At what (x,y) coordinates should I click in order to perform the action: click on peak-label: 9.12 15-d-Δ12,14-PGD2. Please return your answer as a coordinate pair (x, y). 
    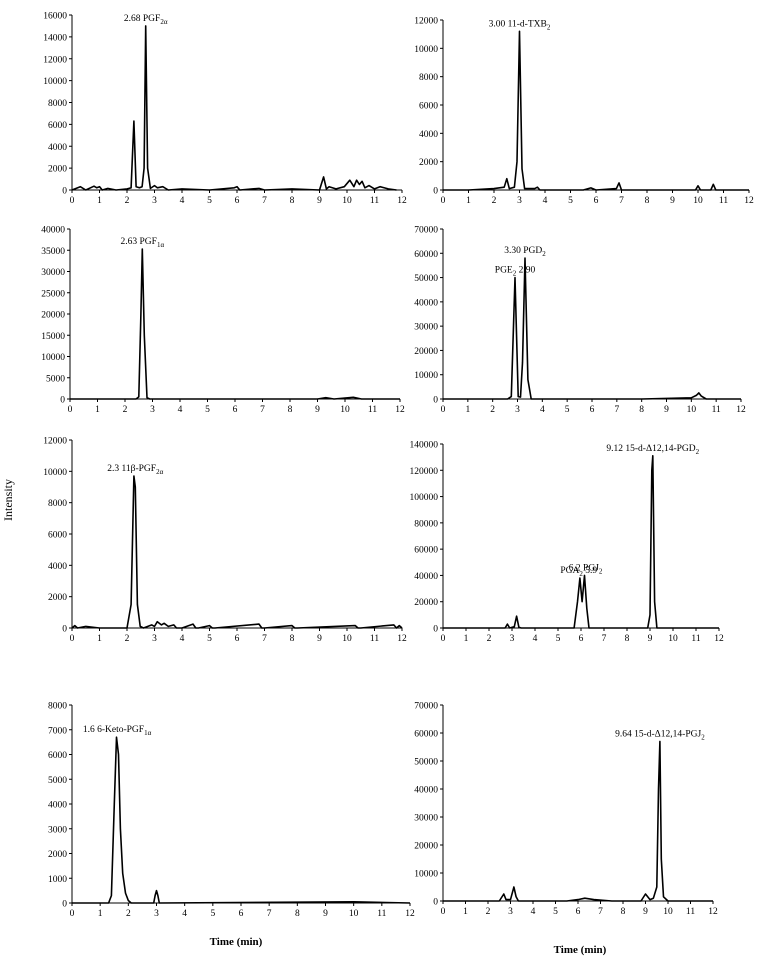
    Looking at the image, I should click on (652, 450).